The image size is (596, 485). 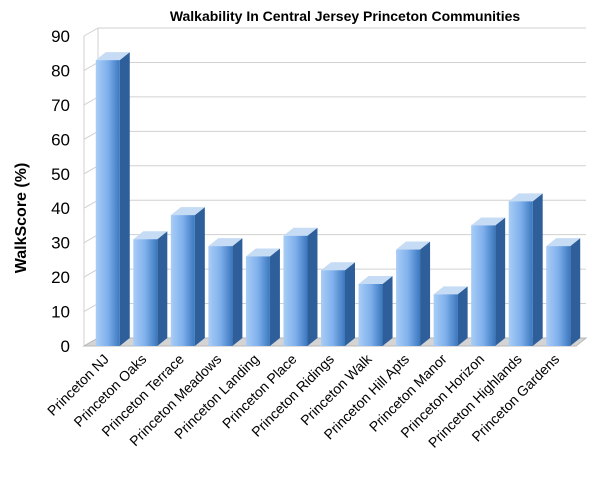 What do you see at coordinates (60, 36) in the screenshot?
I see `y-tick-label: 90` at bounding box center [60, 36].